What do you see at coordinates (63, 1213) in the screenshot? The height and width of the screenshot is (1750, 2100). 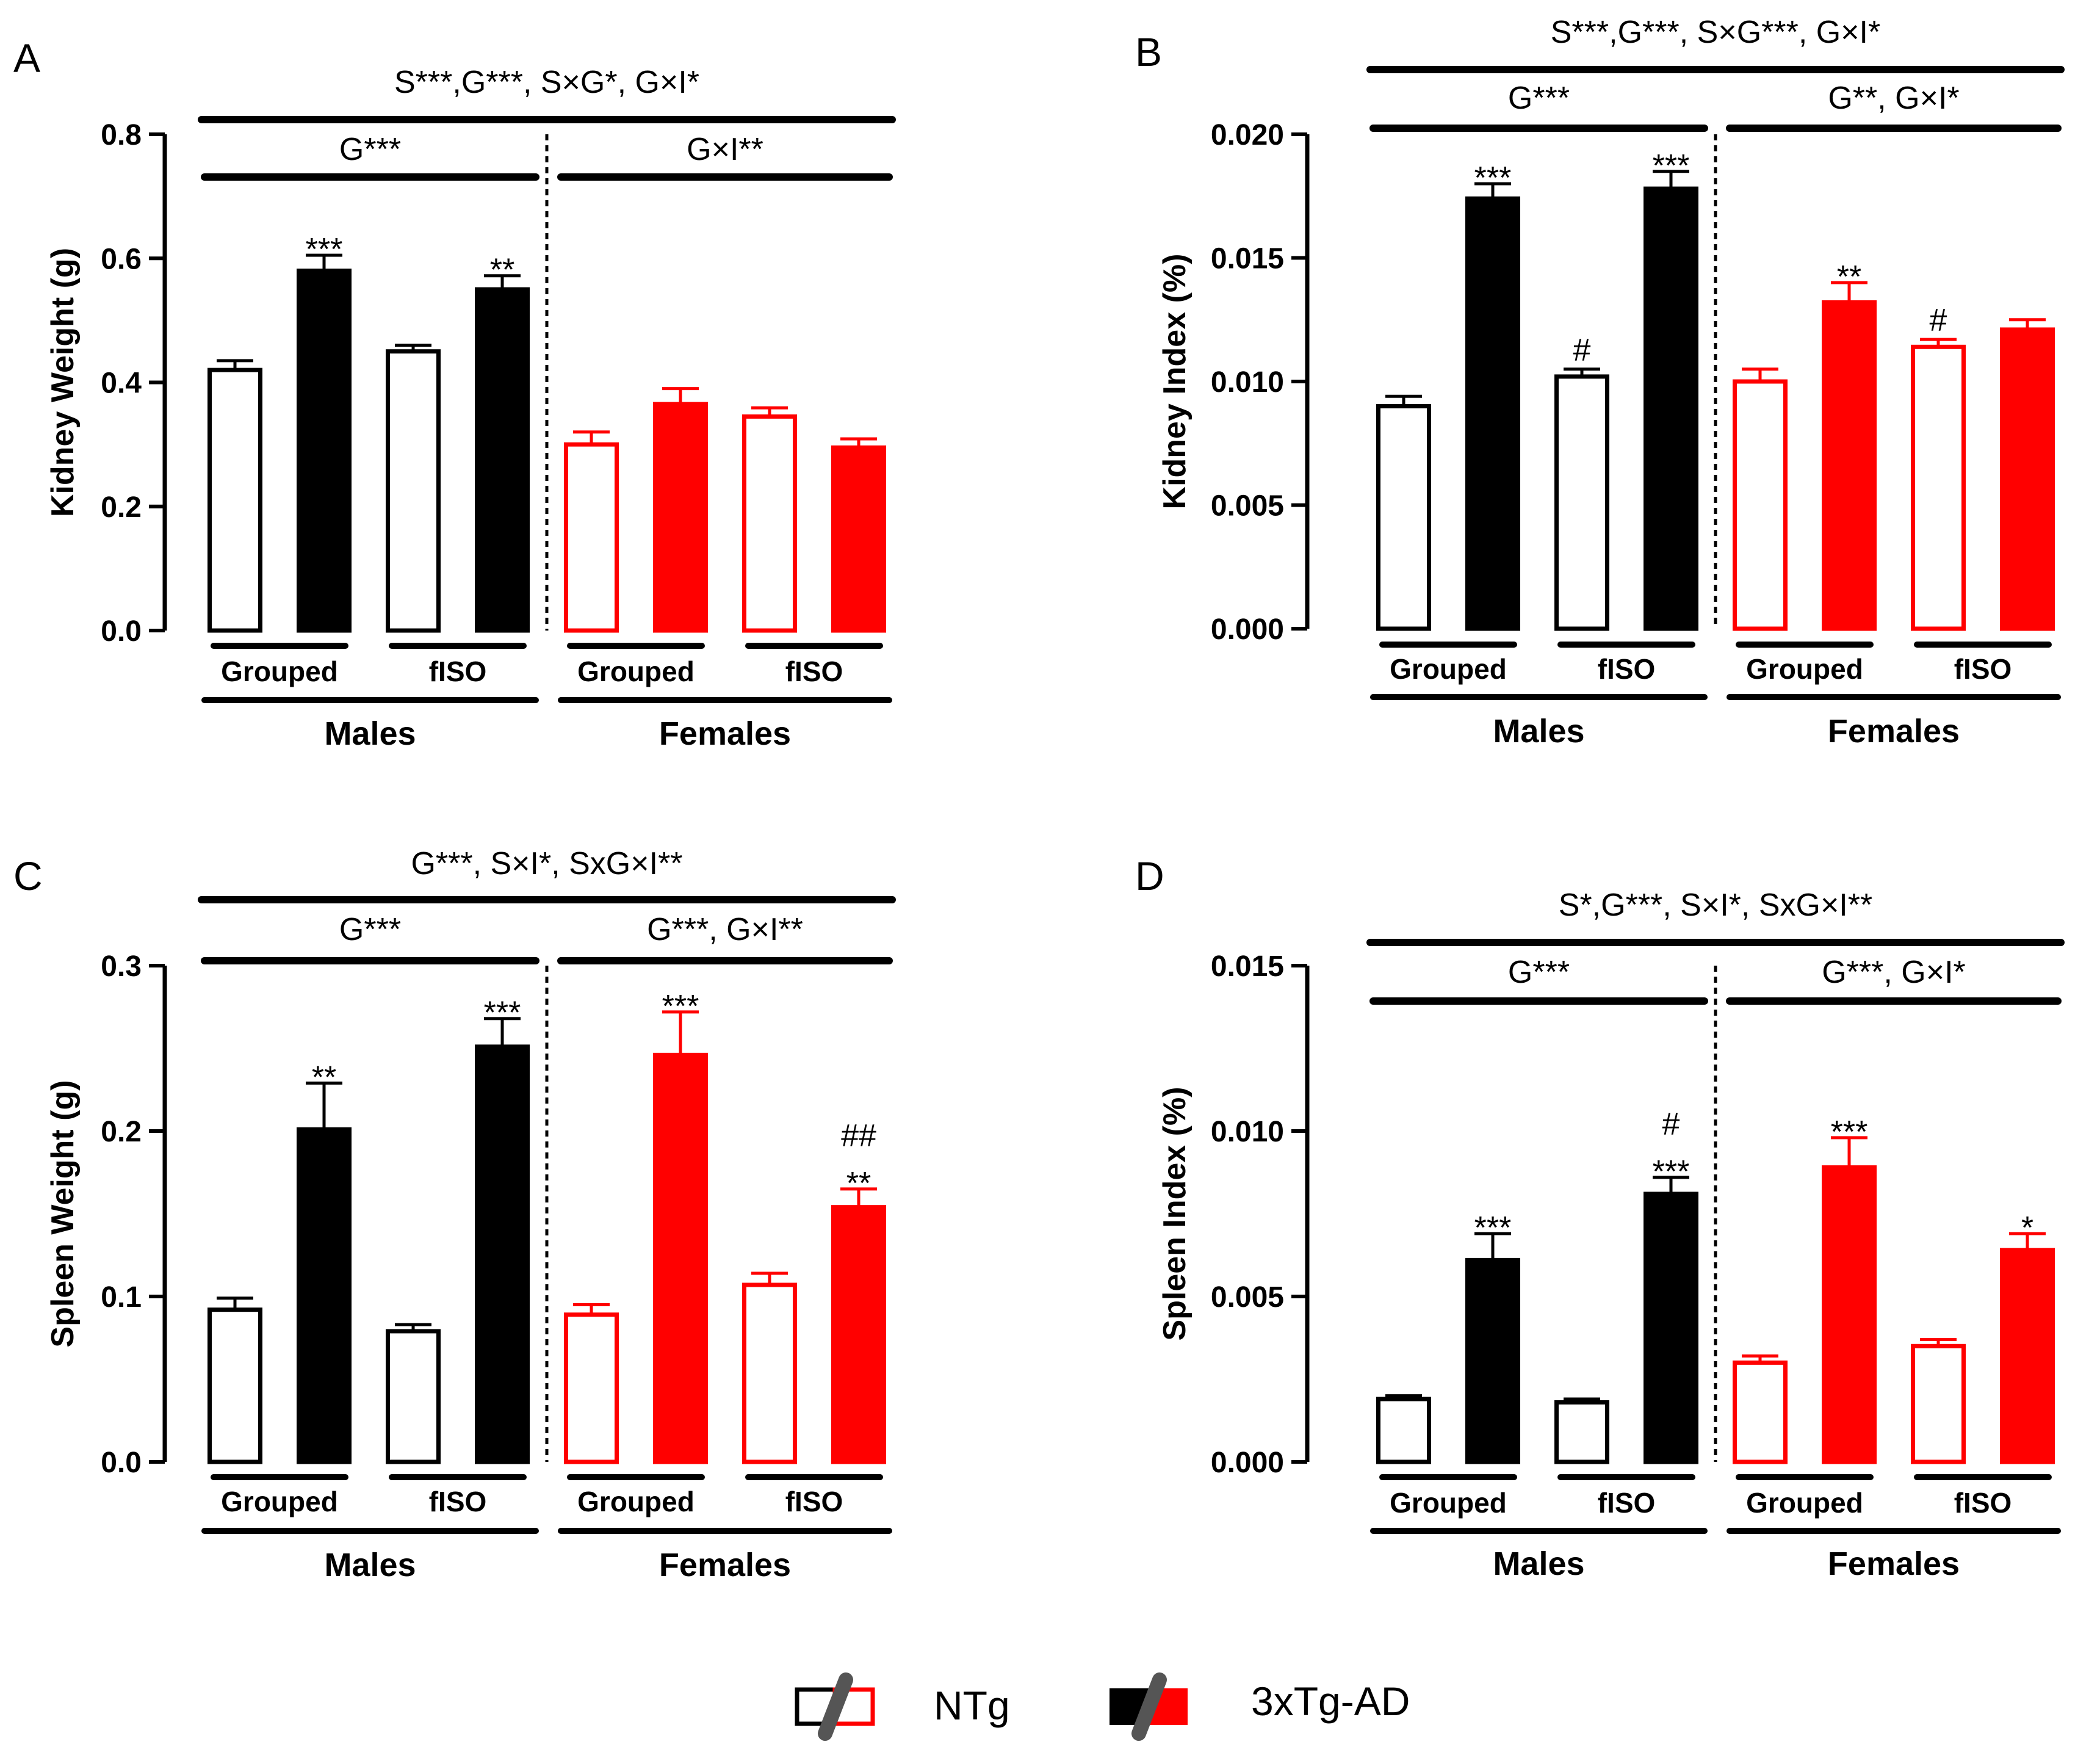 I see `y-axis-title: Spleen Weight (g)` at bounding box center [63, 1213].